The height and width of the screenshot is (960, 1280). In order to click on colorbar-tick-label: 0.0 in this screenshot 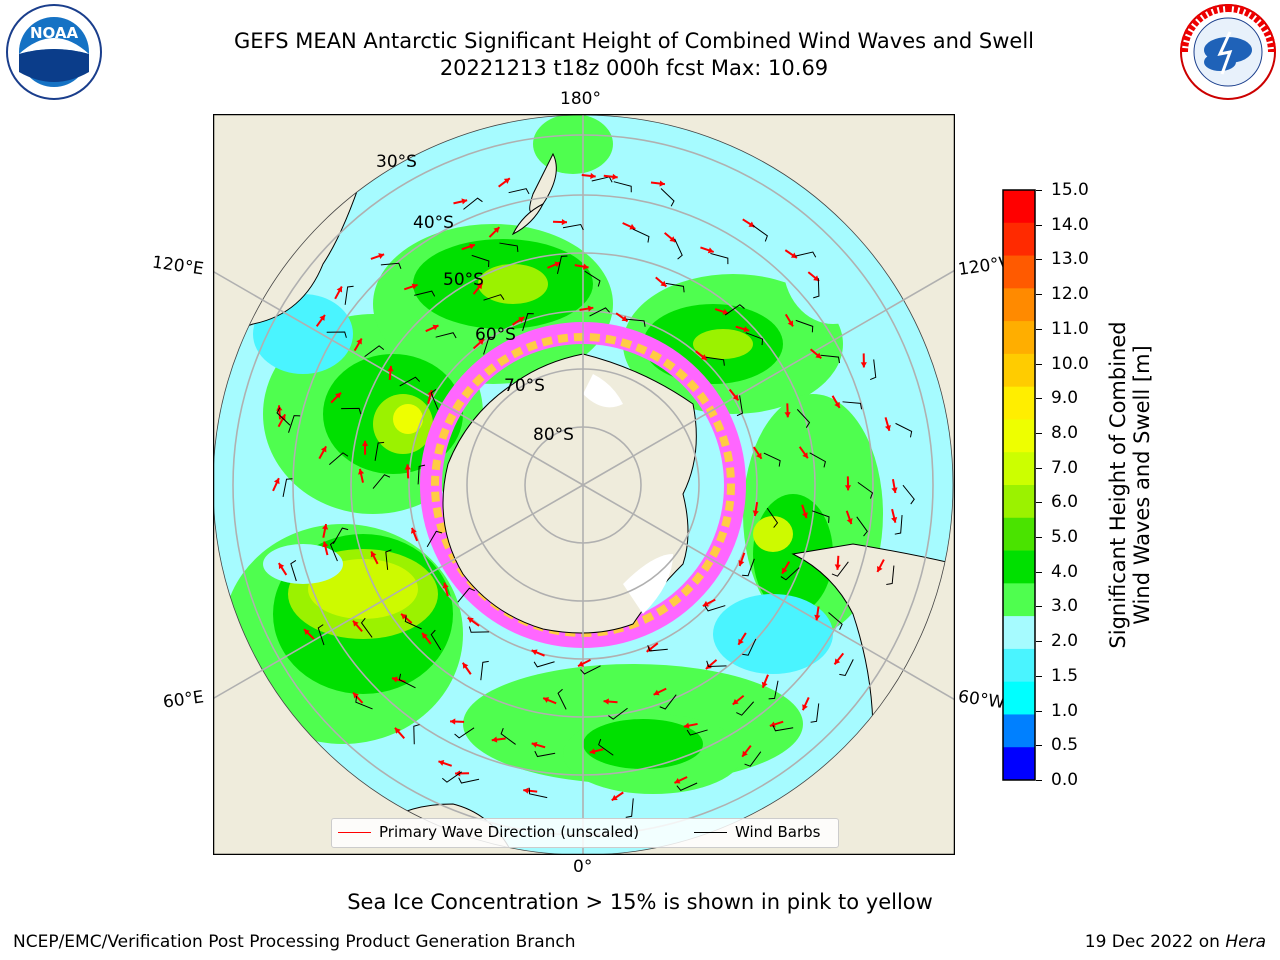, I will do `click(1065, 780)`.